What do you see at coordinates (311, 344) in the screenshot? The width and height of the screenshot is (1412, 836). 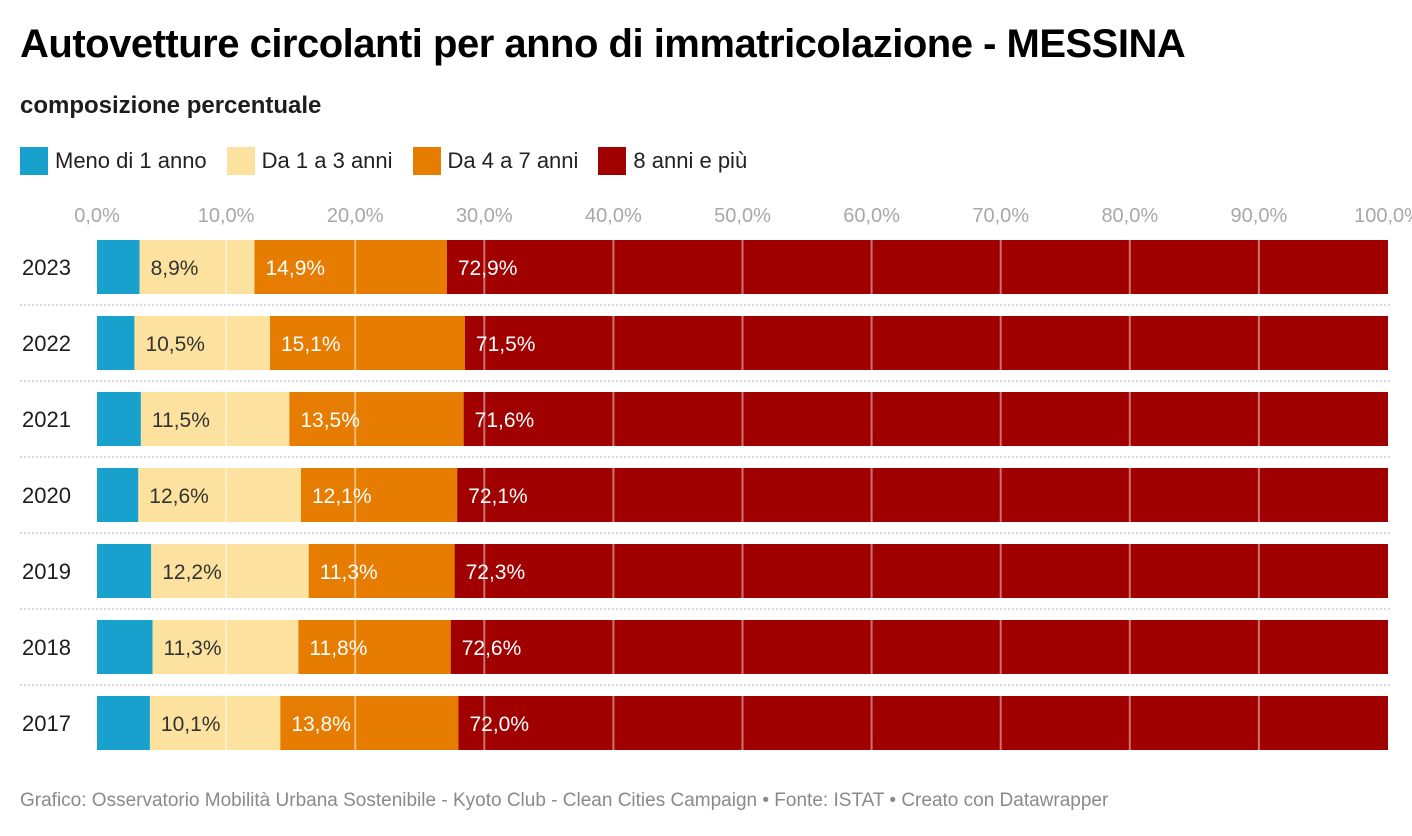 I see `data-label: 15,1%` at bounding box center [311, 344].